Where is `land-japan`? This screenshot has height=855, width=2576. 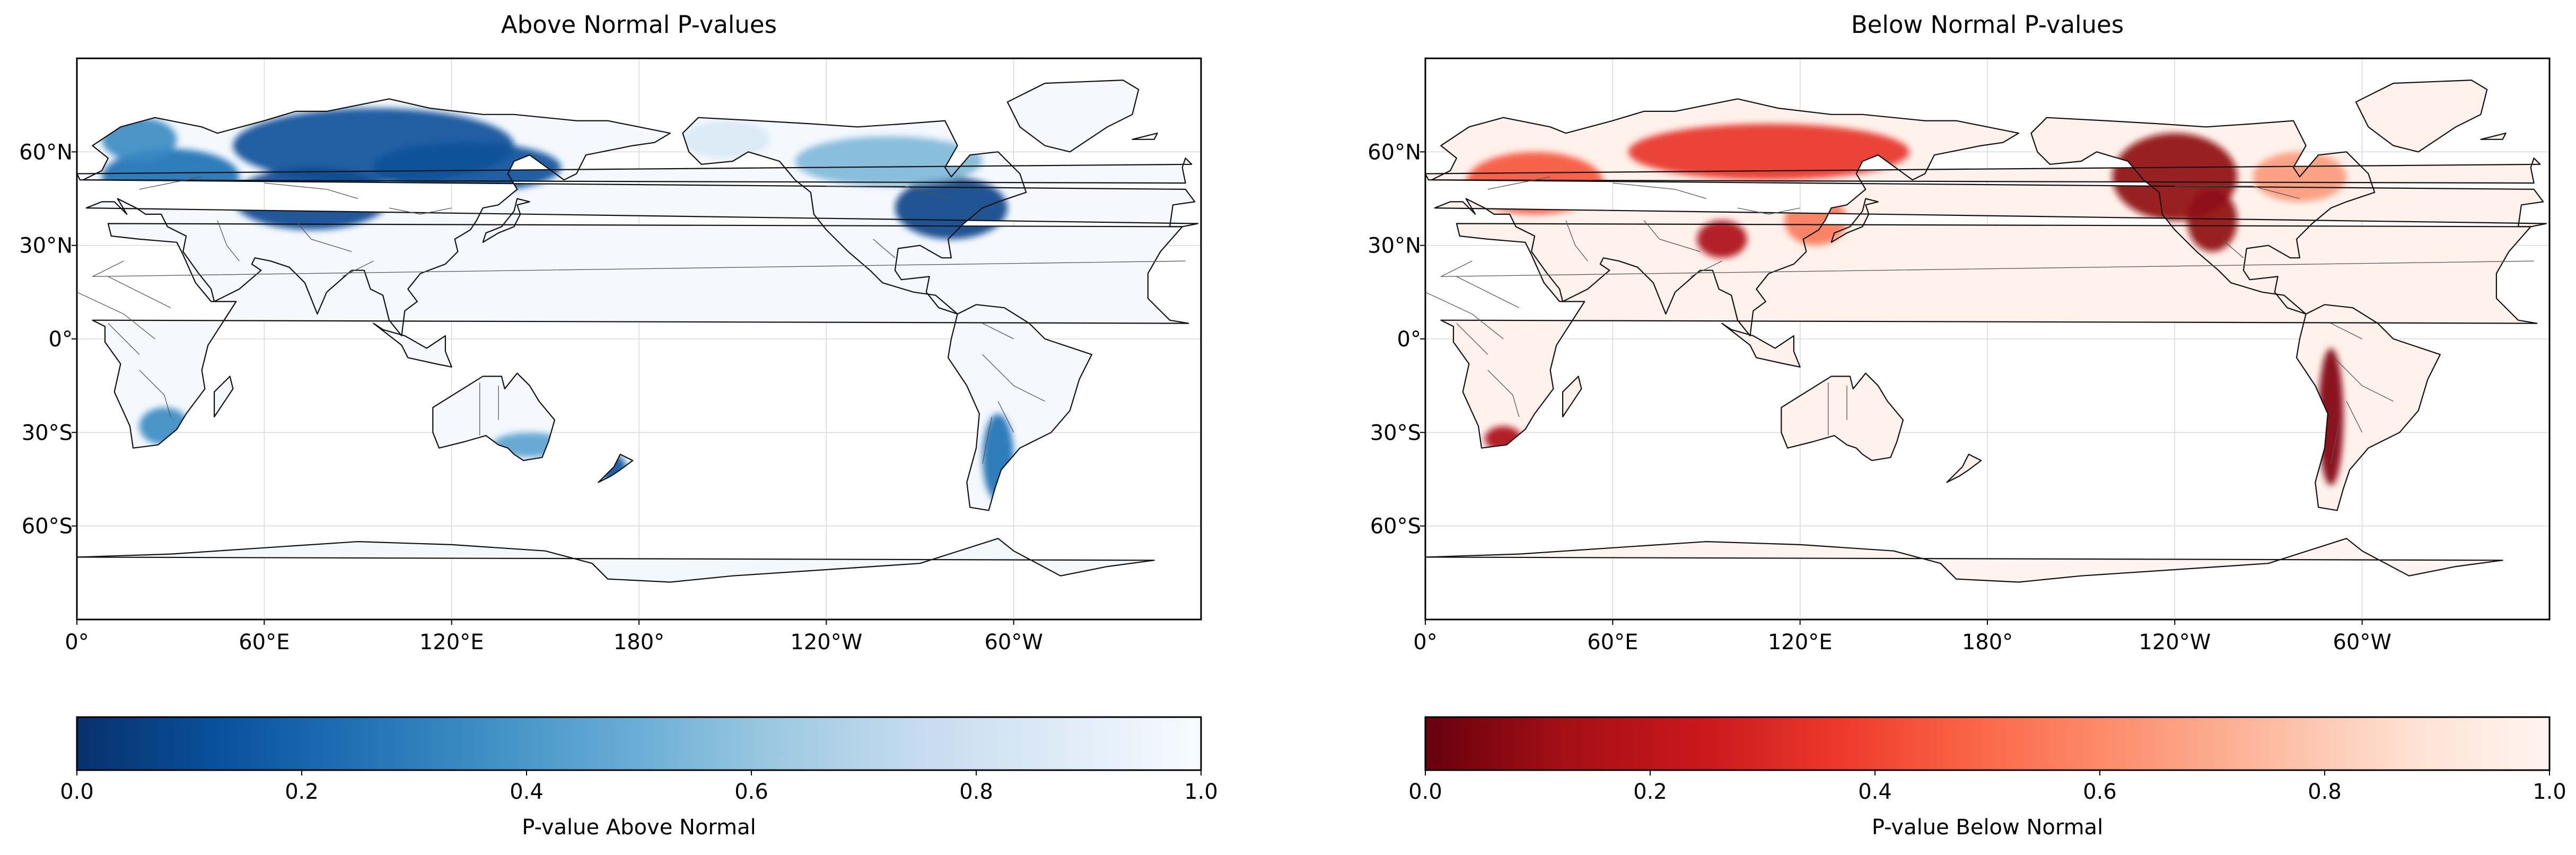
land-japan is located at coordinates (506, 220).